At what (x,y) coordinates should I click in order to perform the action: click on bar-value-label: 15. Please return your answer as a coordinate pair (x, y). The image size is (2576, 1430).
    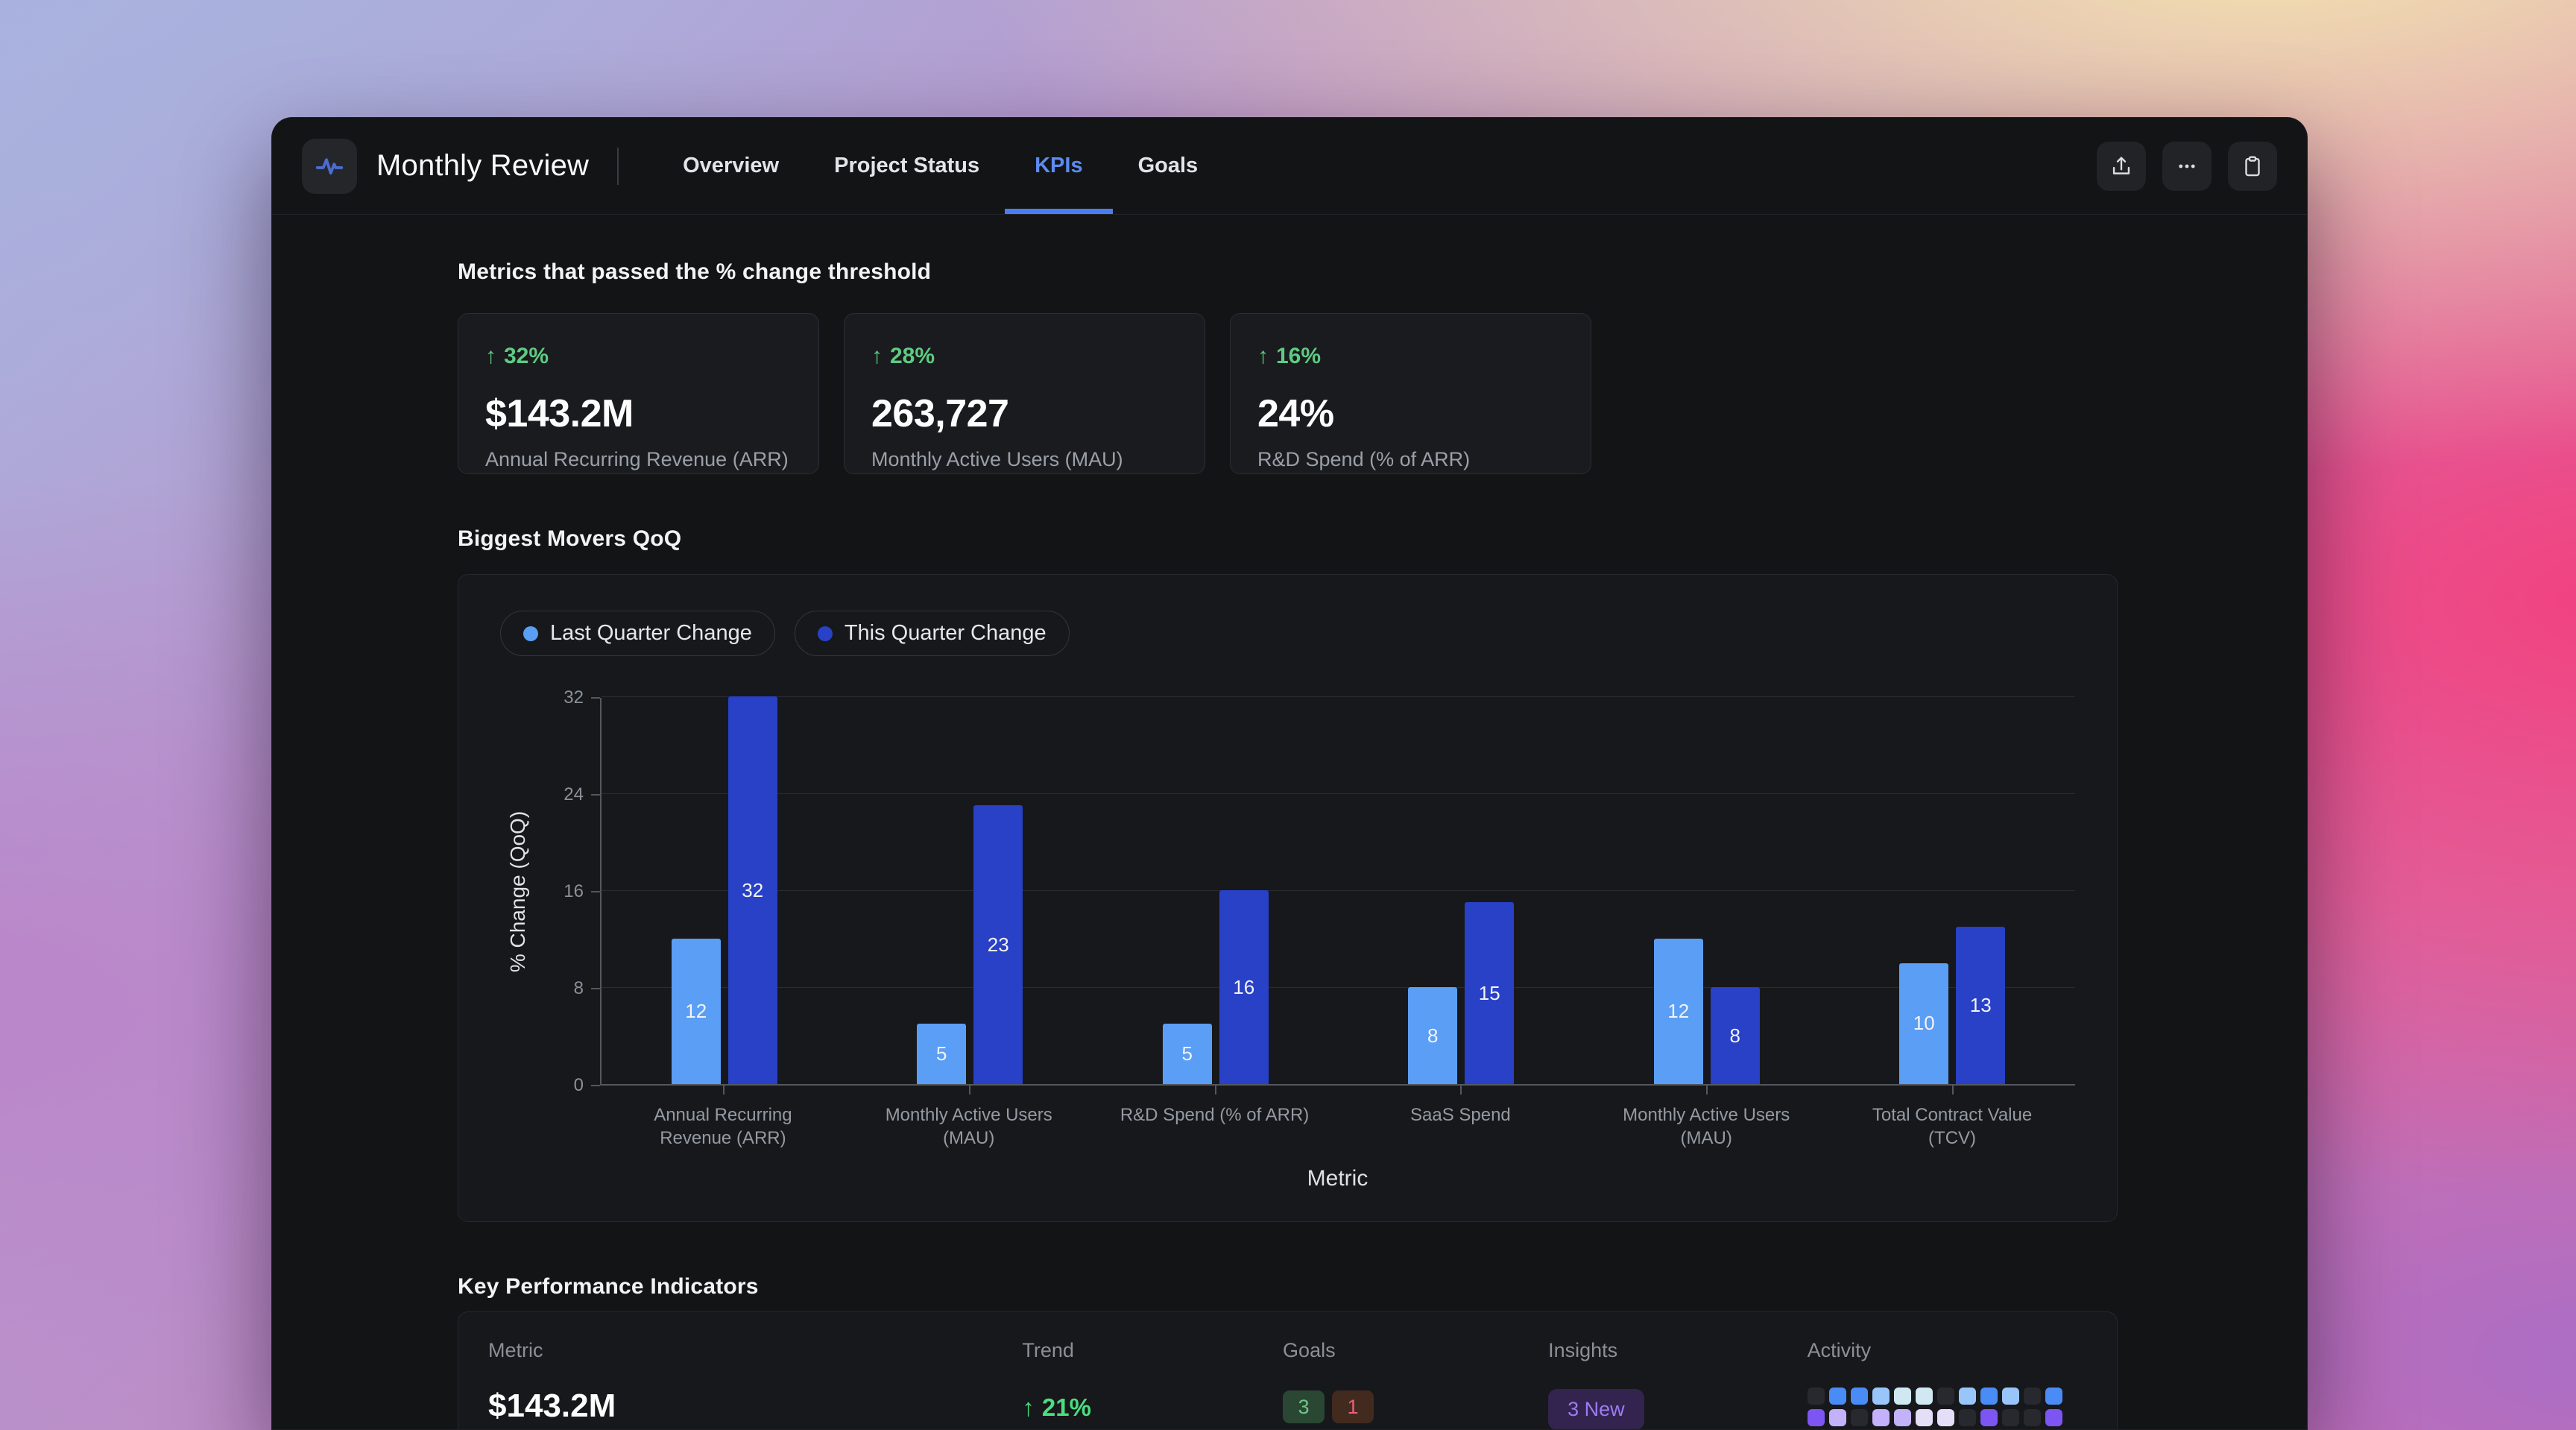
    Looking at the image, I should click on (1489, 992).